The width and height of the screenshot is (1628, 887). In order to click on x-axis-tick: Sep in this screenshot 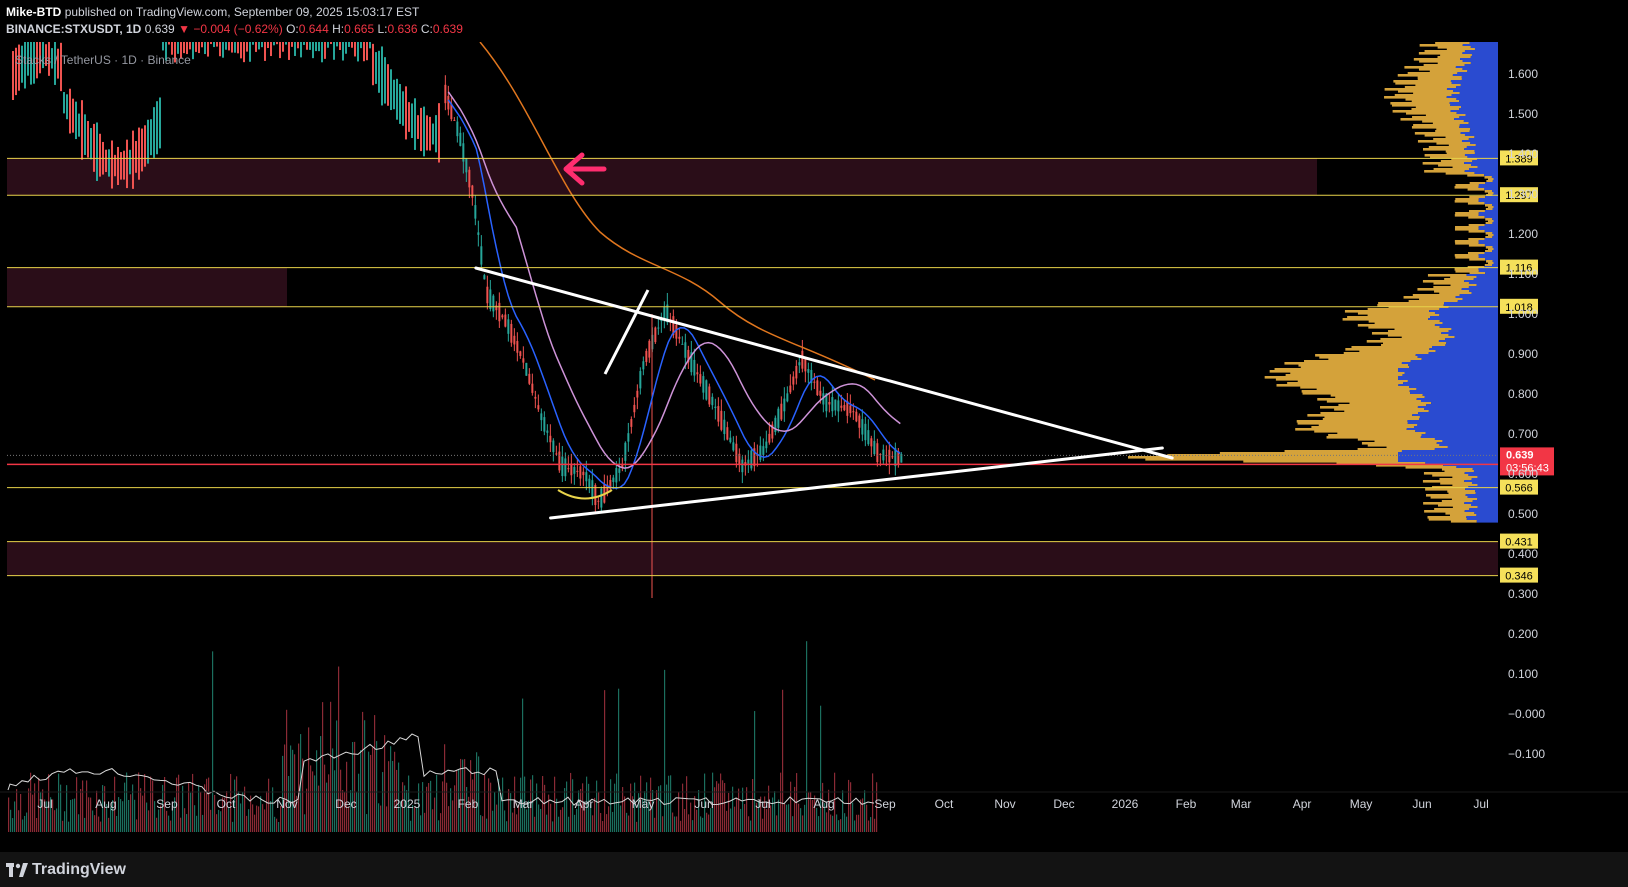, I will do `click(167, 804)`.